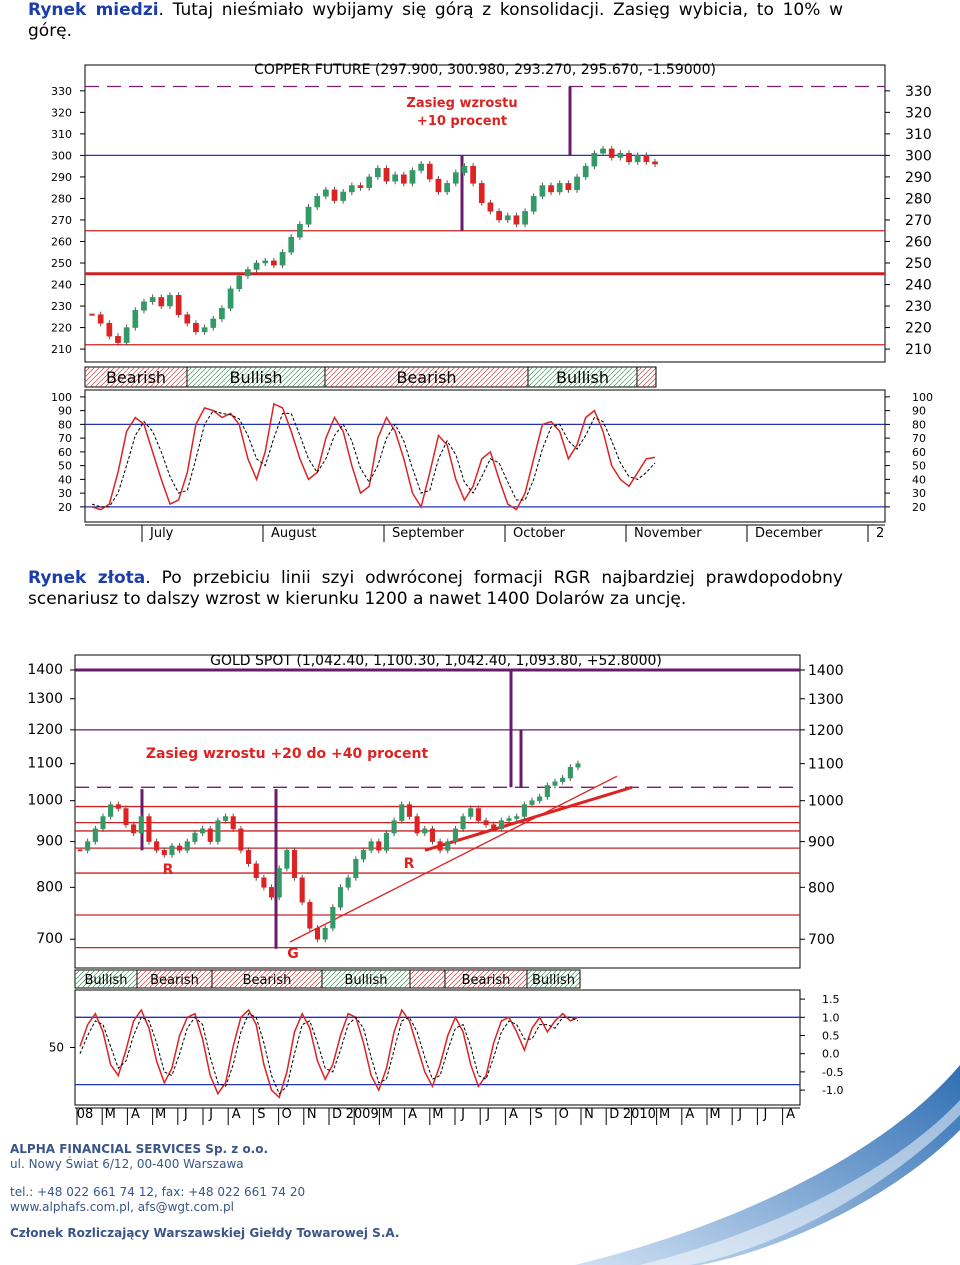  Describe the element at coordinates (790, 1114) in the screenshot. I see `x-tick-label: A` at that location.